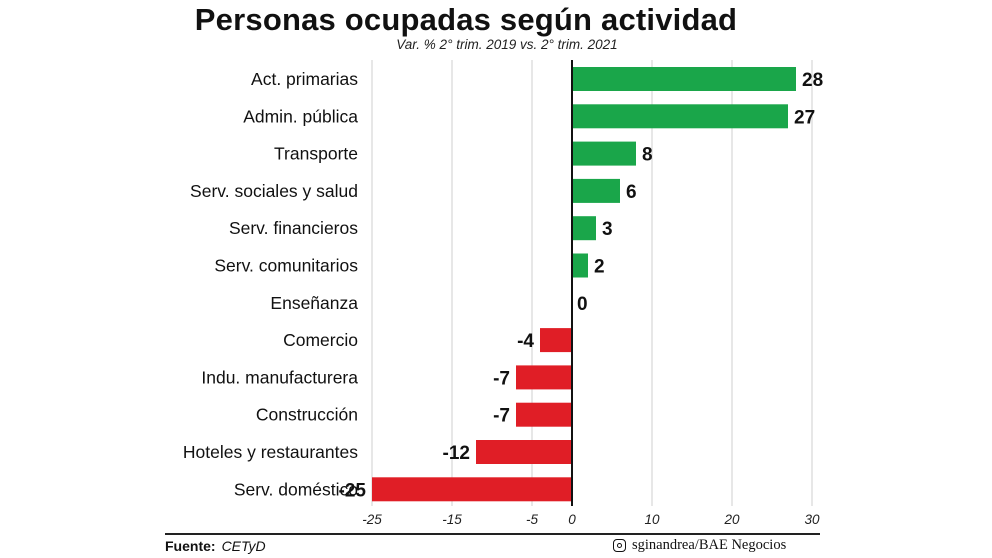 This screenshot has height=558, width=992. Describe the element at coordinates (243, 546) in the screenshot. I see `source-value: CETyD` at that location.